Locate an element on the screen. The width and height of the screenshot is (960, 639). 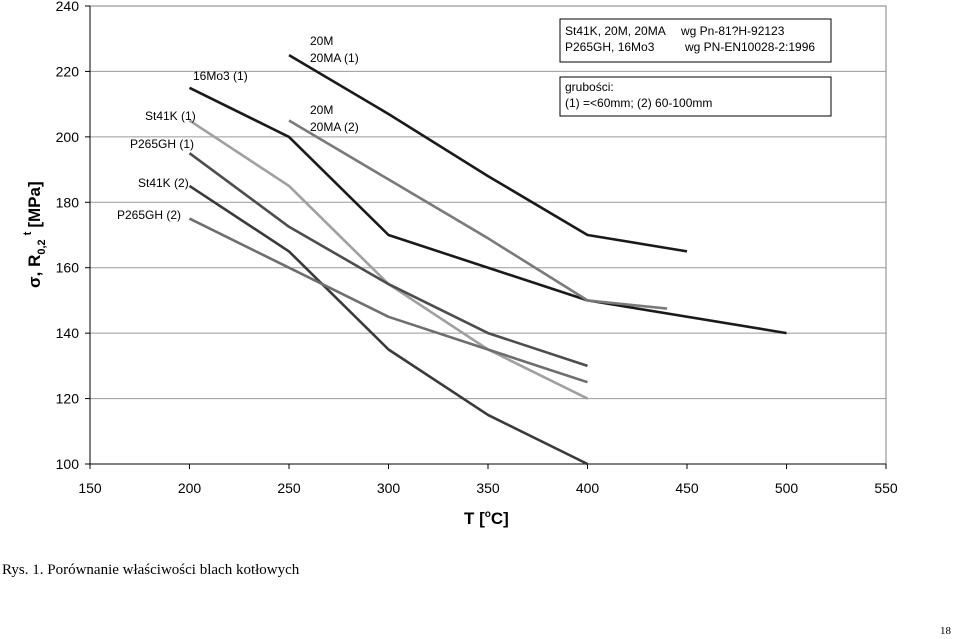
x-tick-label: 400 is located at coordinates (588, 488).